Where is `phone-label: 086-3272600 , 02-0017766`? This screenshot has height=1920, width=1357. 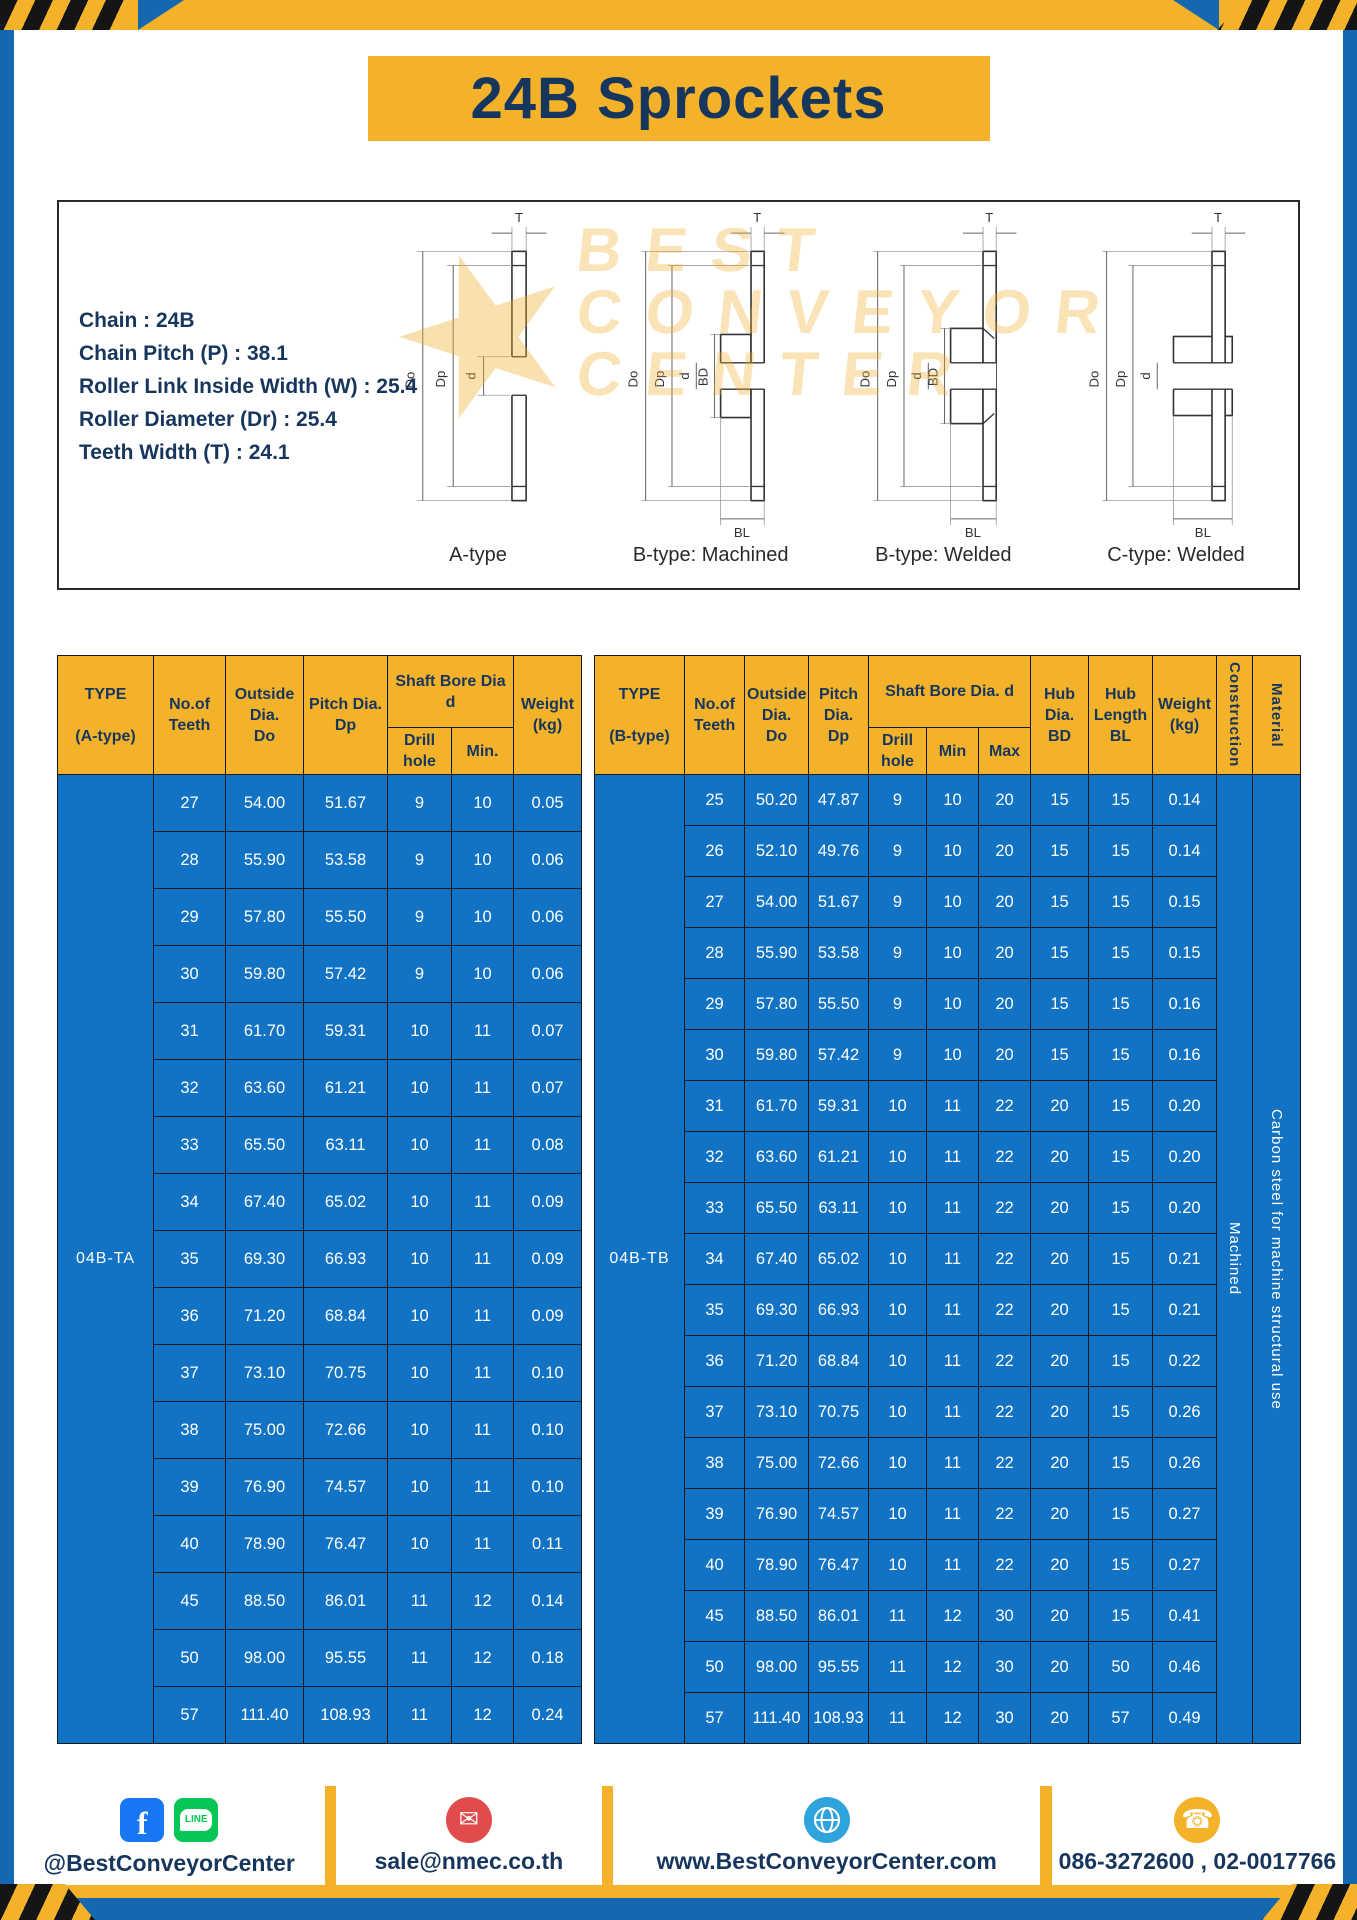
phone-label: 086-3272600 , 02-0017766 is located at coordinates (1197, 1860).